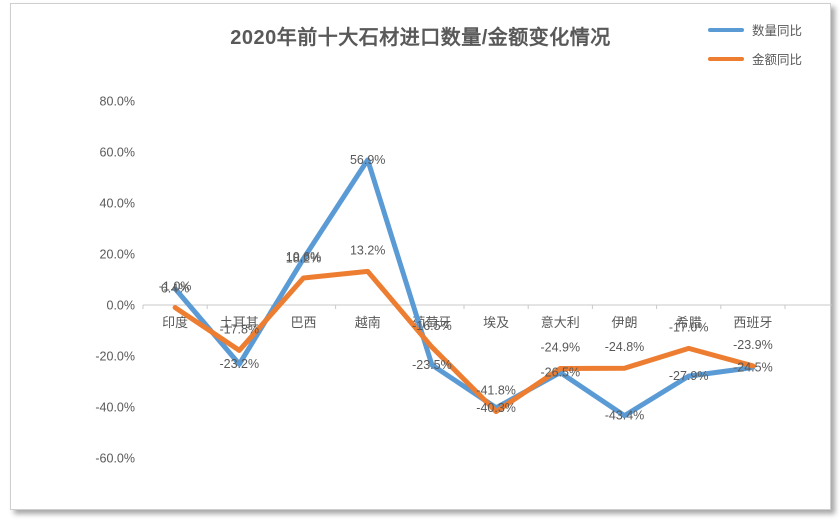 The image size is (840, 520). What do you see at coordinates (175, 322) in the screenshot?
I see `x-axis-label: 印度` at bounding box center [175, 322].